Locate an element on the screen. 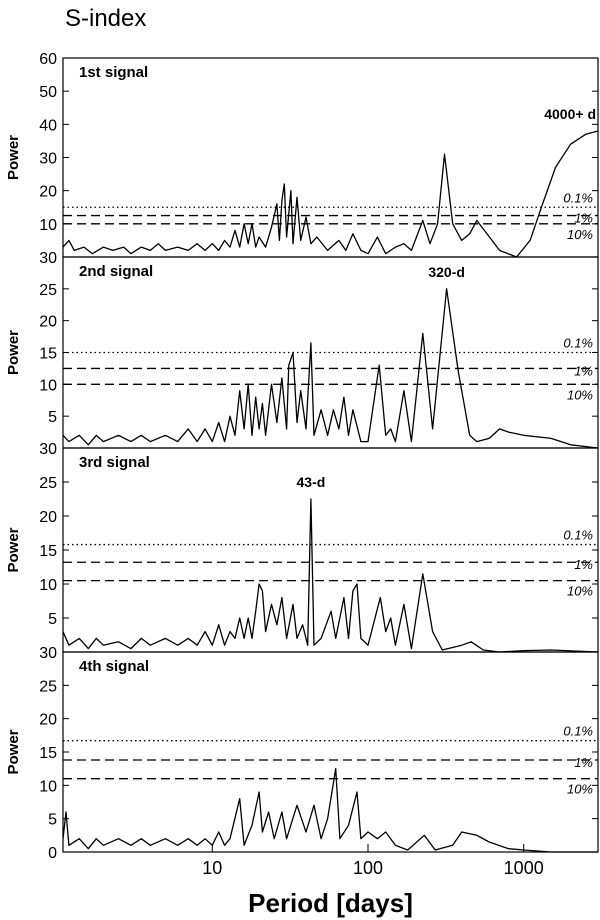  peak-annotation: 4000+ d is located at coordinates (570, 114).